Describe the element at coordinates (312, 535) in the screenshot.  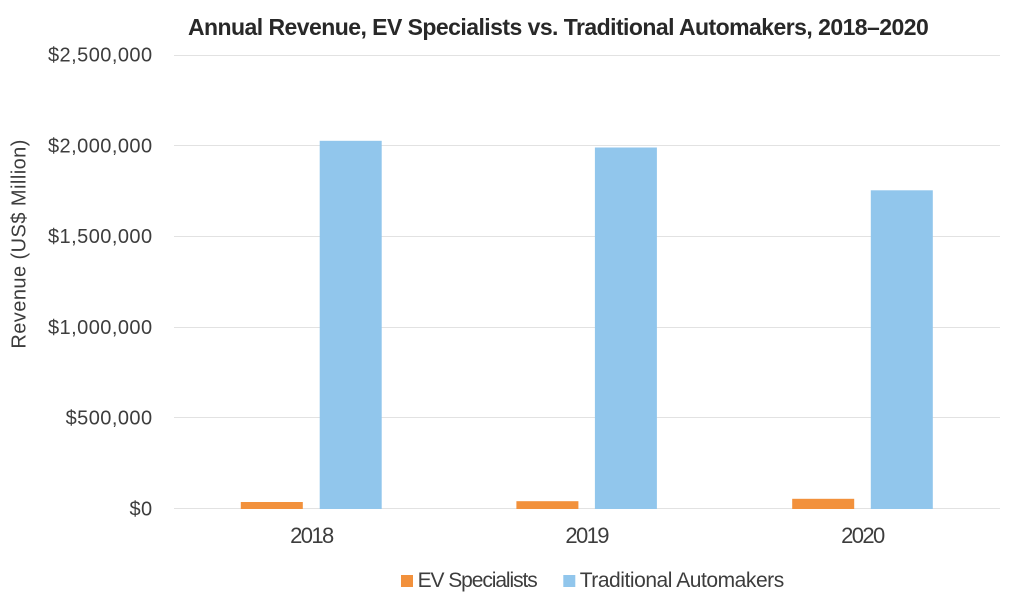
I see `svg-text: 2018` at that location.